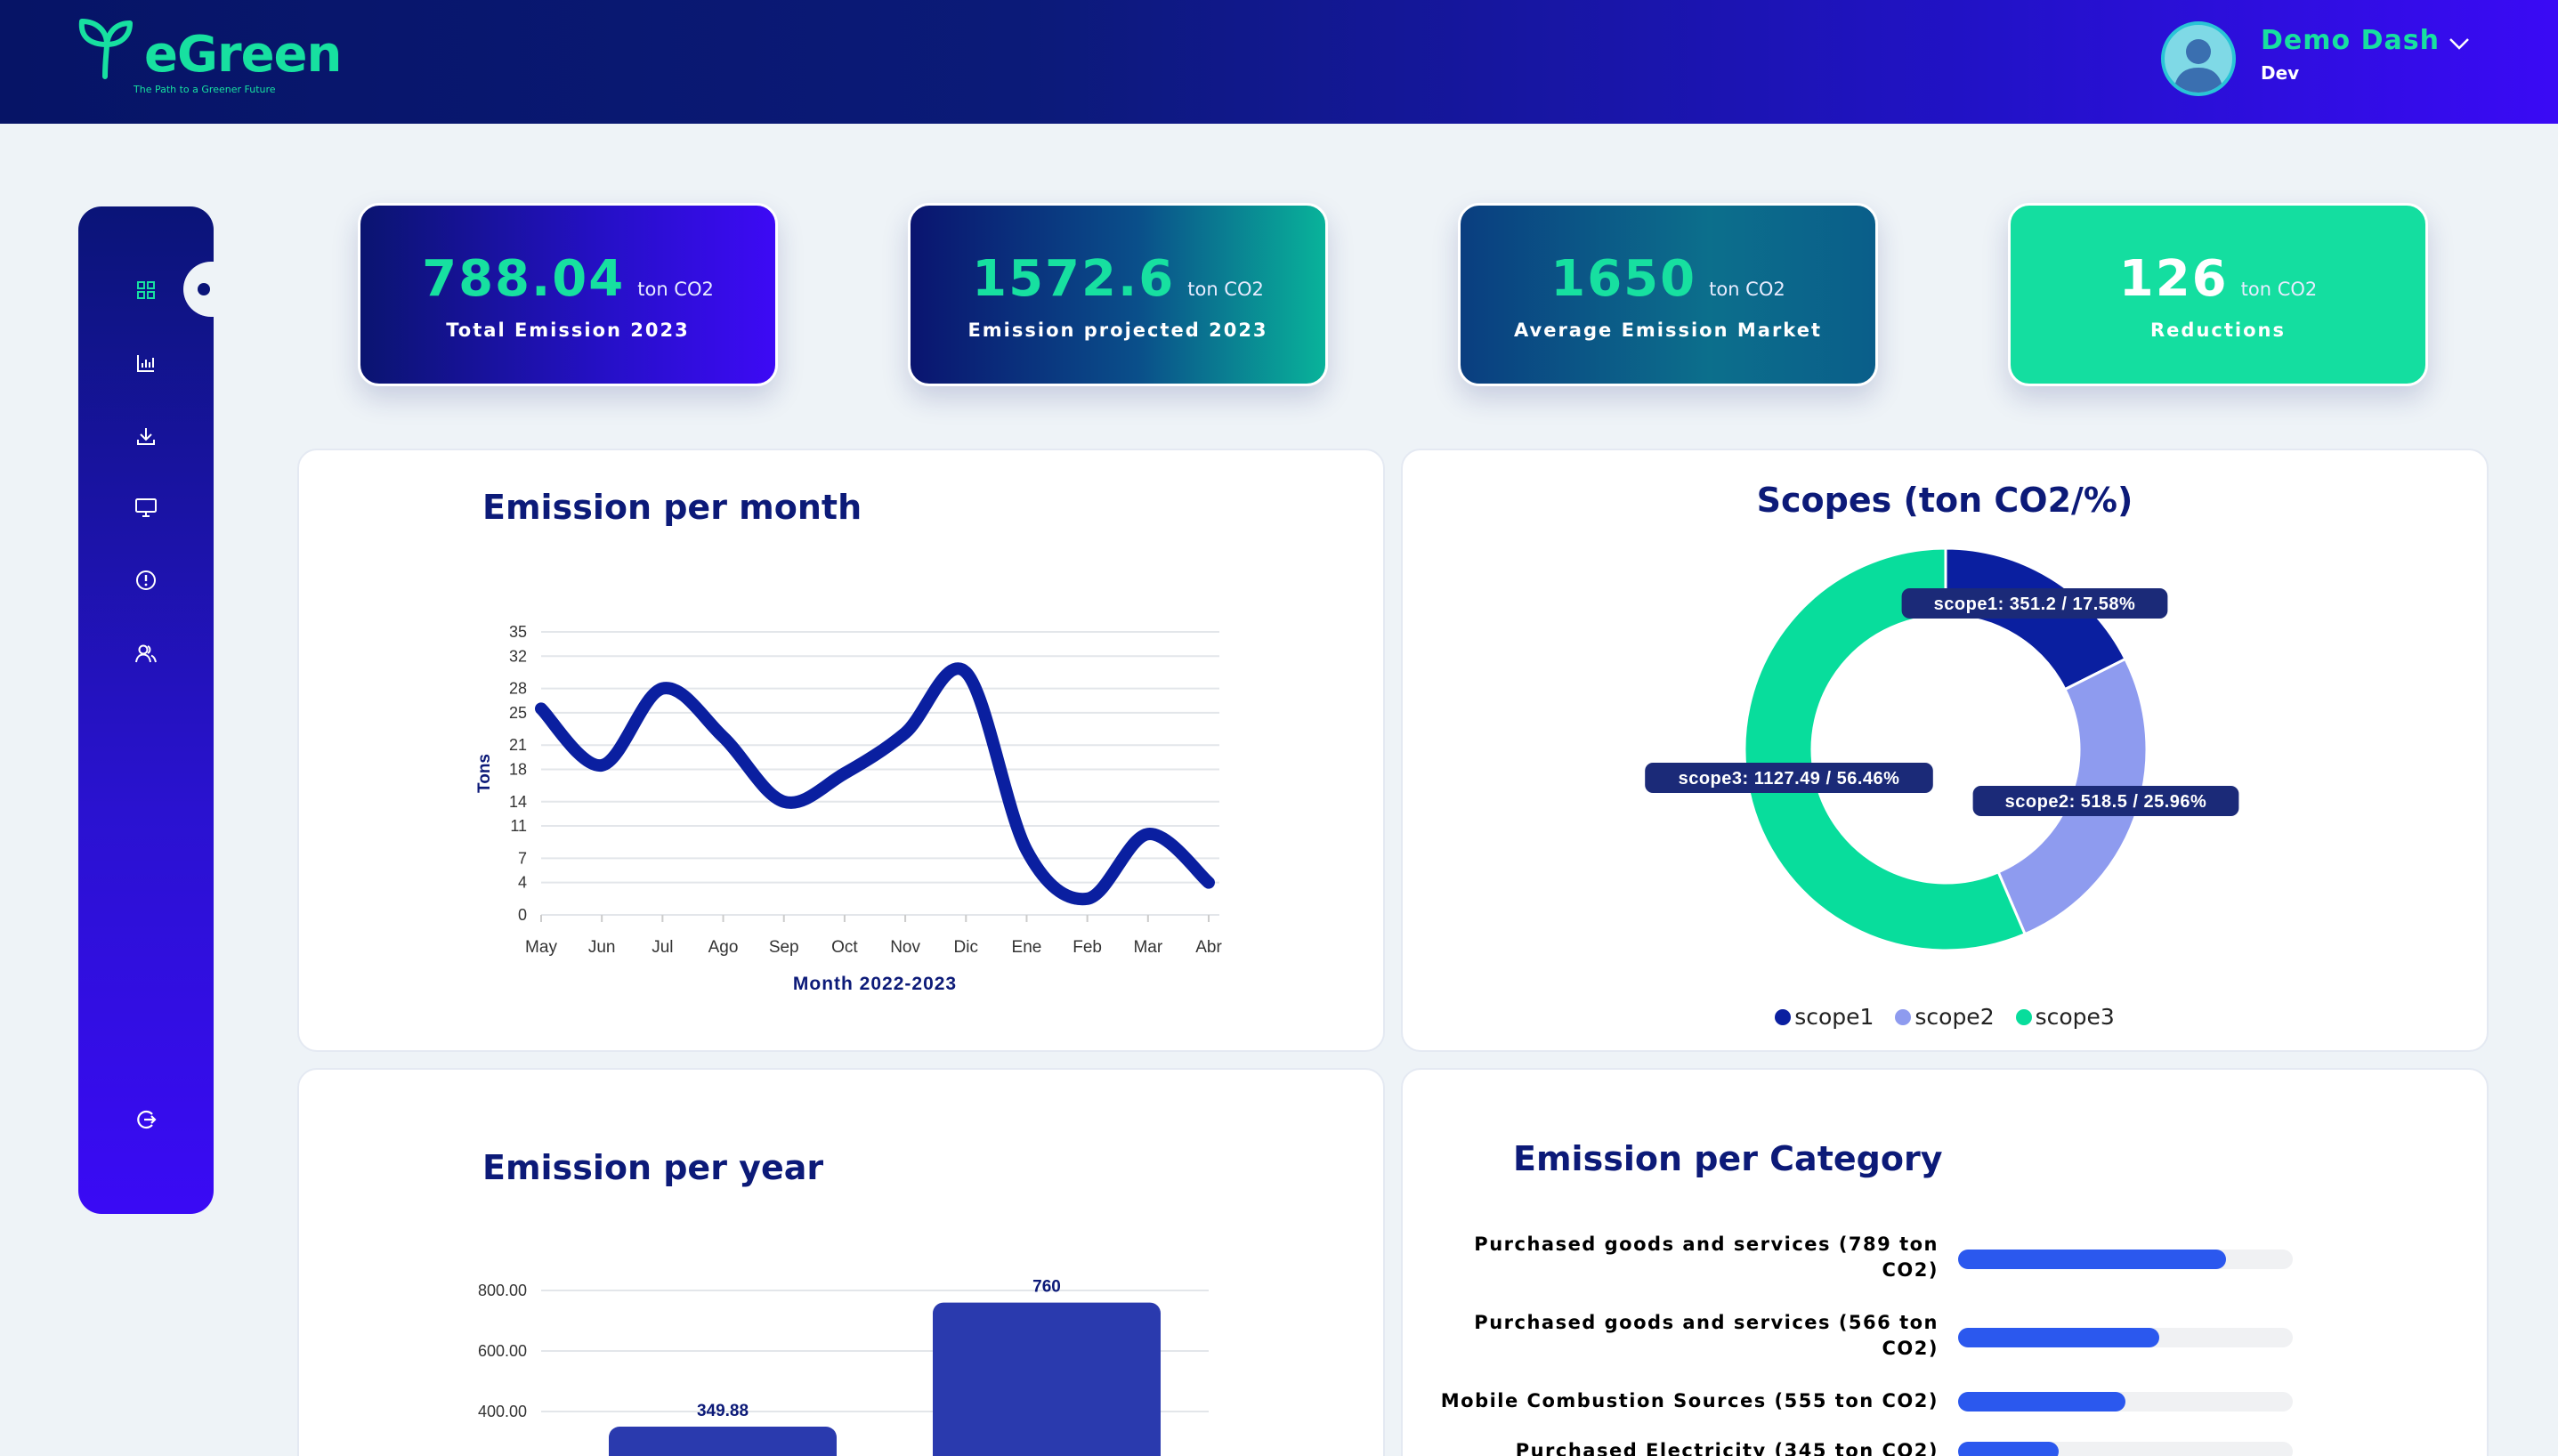 The width and height of the screenshot is (2558, 1456). I want to click on category-label: Purchased Electricity (345 ton CO2), so click(1727, 1448).